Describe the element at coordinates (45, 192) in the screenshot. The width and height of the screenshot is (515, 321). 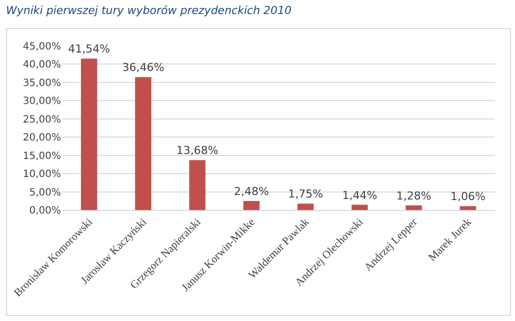
I see `y-tick-label: 5,00%` at that location.